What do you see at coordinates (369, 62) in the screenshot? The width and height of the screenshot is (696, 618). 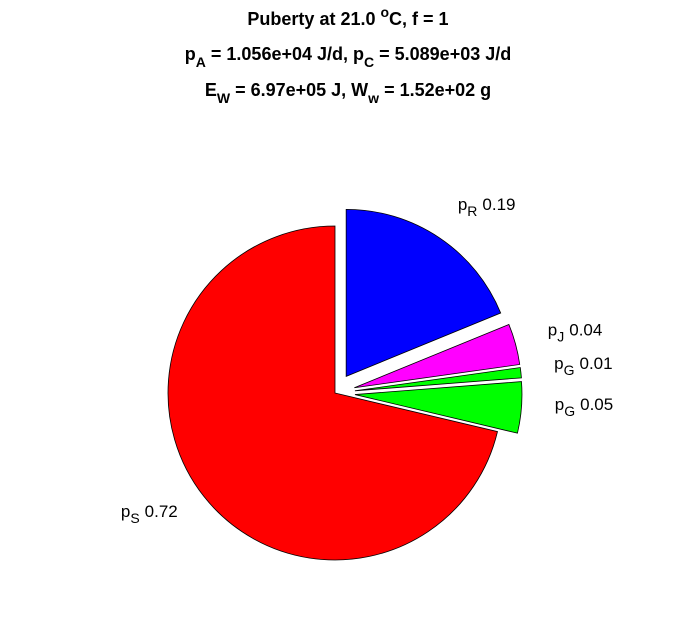 I see `title-part: C` at bounding box center [369, 62].